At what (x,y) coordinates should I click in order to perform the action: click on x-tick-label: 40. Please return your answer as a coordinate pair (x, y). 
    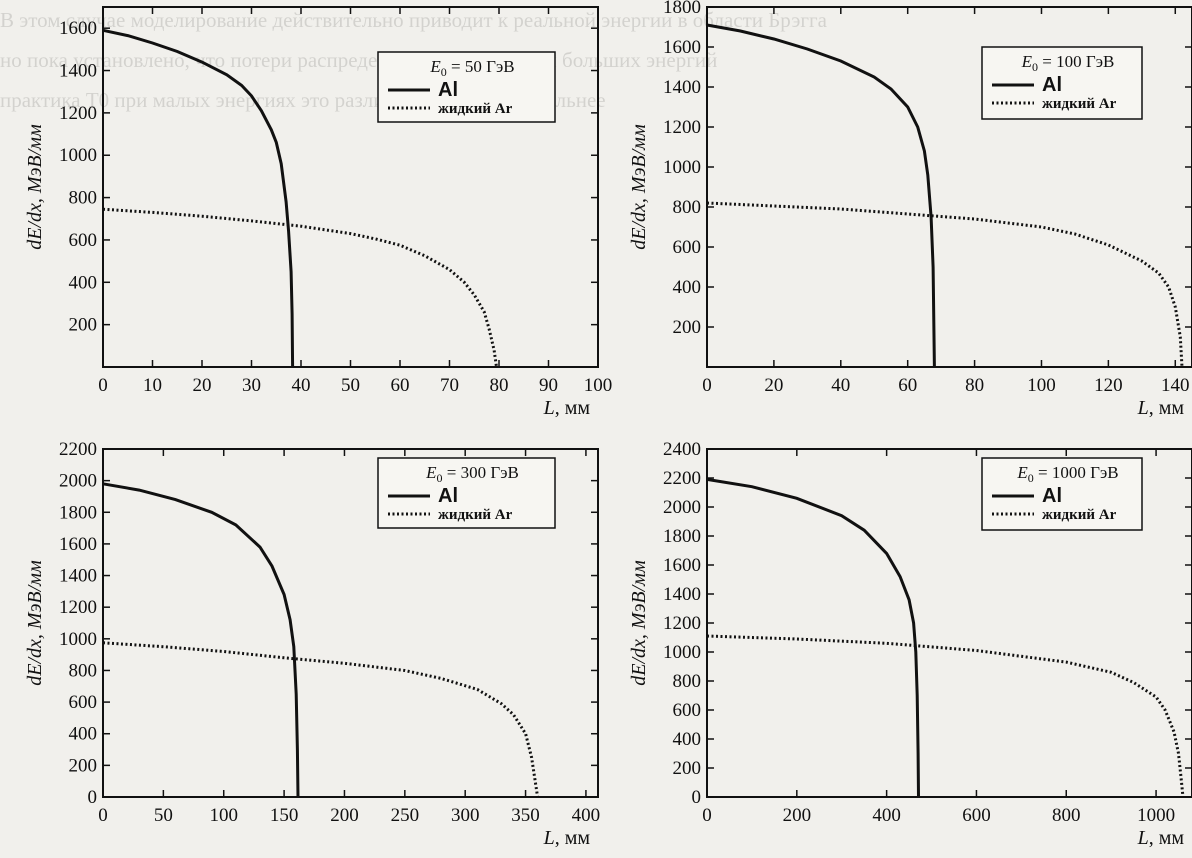
    Looking at the image, I should click on (301, 385).